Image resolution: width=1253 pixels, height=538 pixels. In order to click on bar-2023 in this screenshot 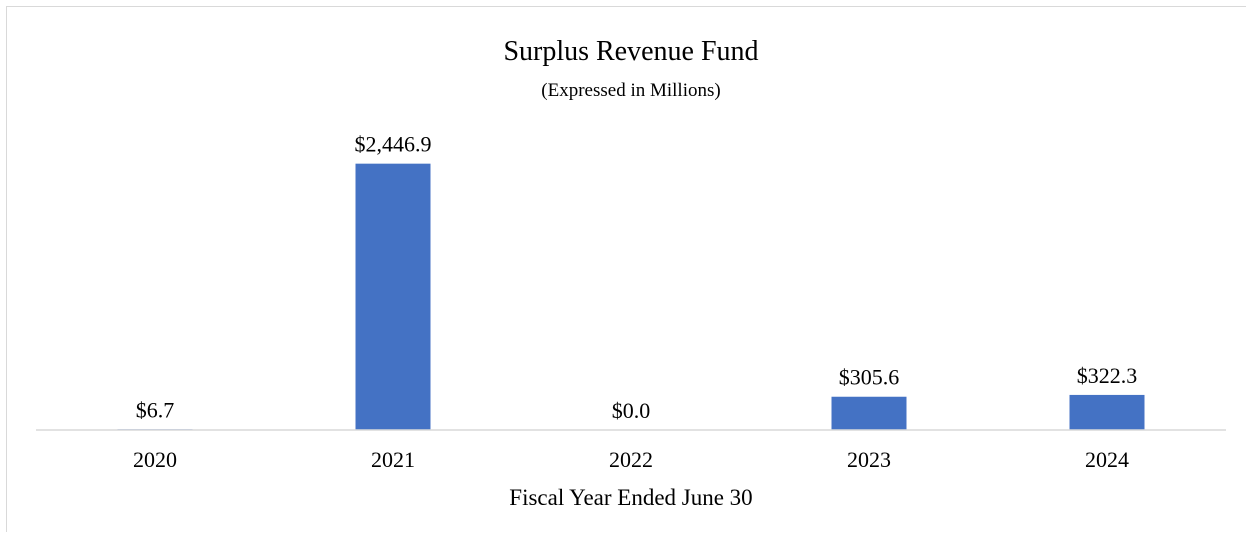, I will do `click(869, 413)`.